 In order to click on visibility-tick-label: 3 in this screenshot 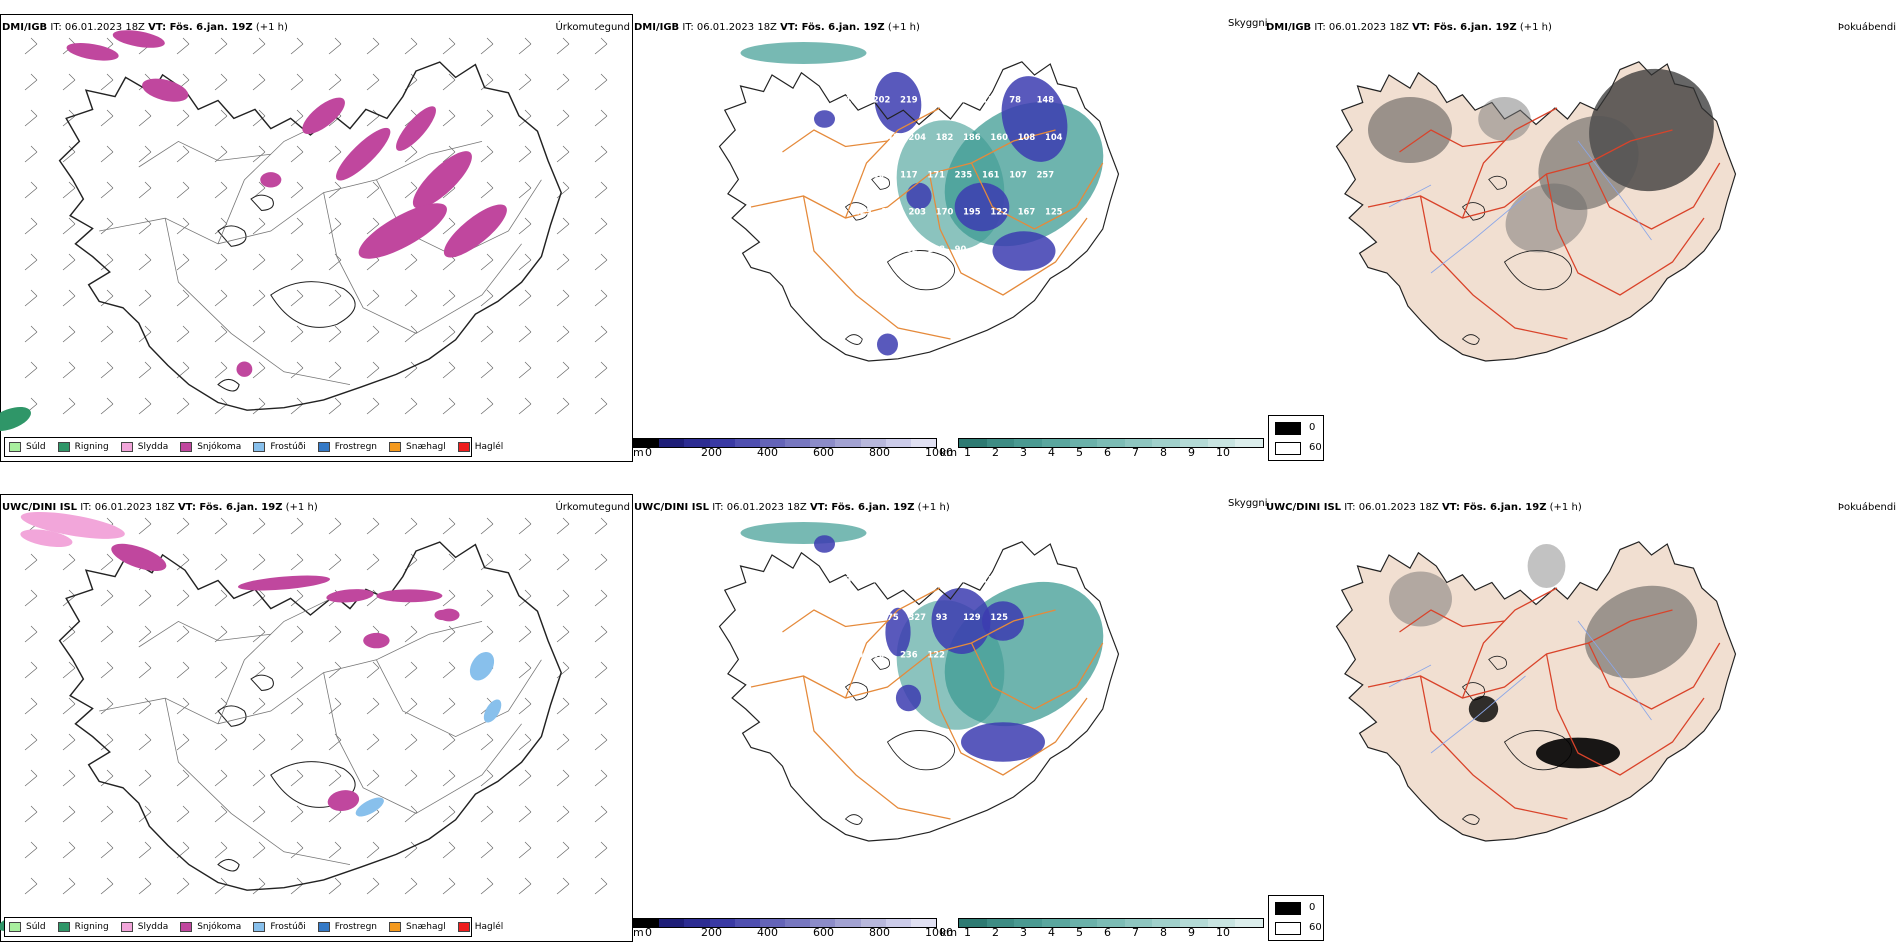, I will do `click(1023, 452)`.